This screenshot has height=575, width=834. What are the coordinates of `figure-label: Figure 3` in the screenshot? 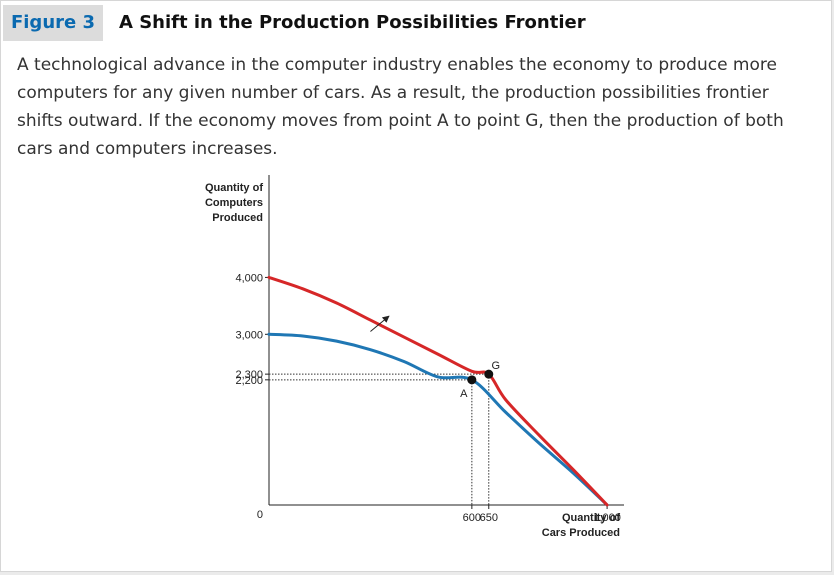 It's located at (53, 23).